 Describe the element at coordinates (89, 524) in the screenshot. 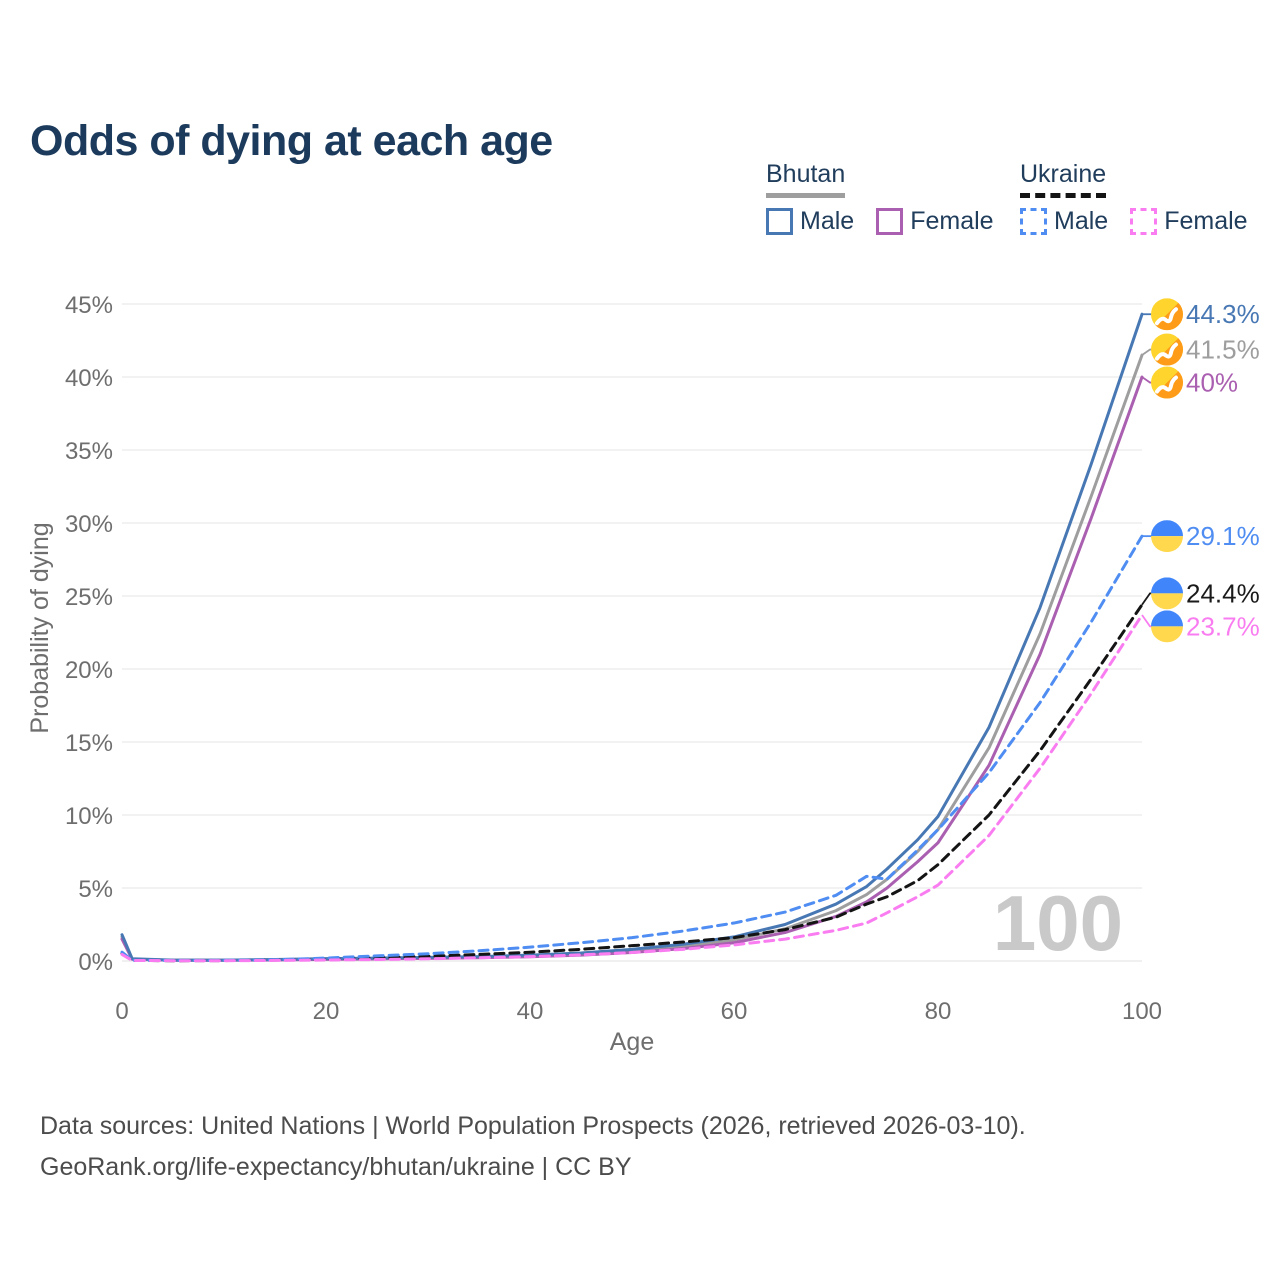

I see `y-tick-label: 30%` at that location.